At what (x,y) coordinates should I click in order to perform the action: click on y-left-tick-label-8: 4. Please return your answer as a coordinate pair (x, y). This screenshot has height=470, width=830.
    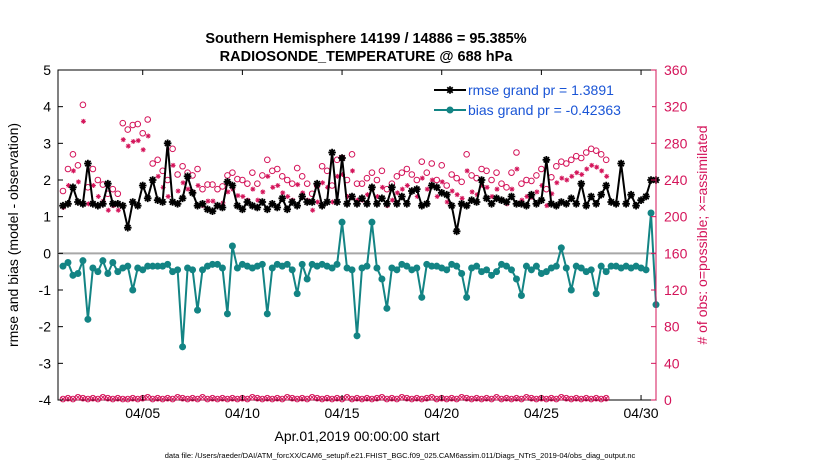
    Looking at the image, I should click on (47, 107).